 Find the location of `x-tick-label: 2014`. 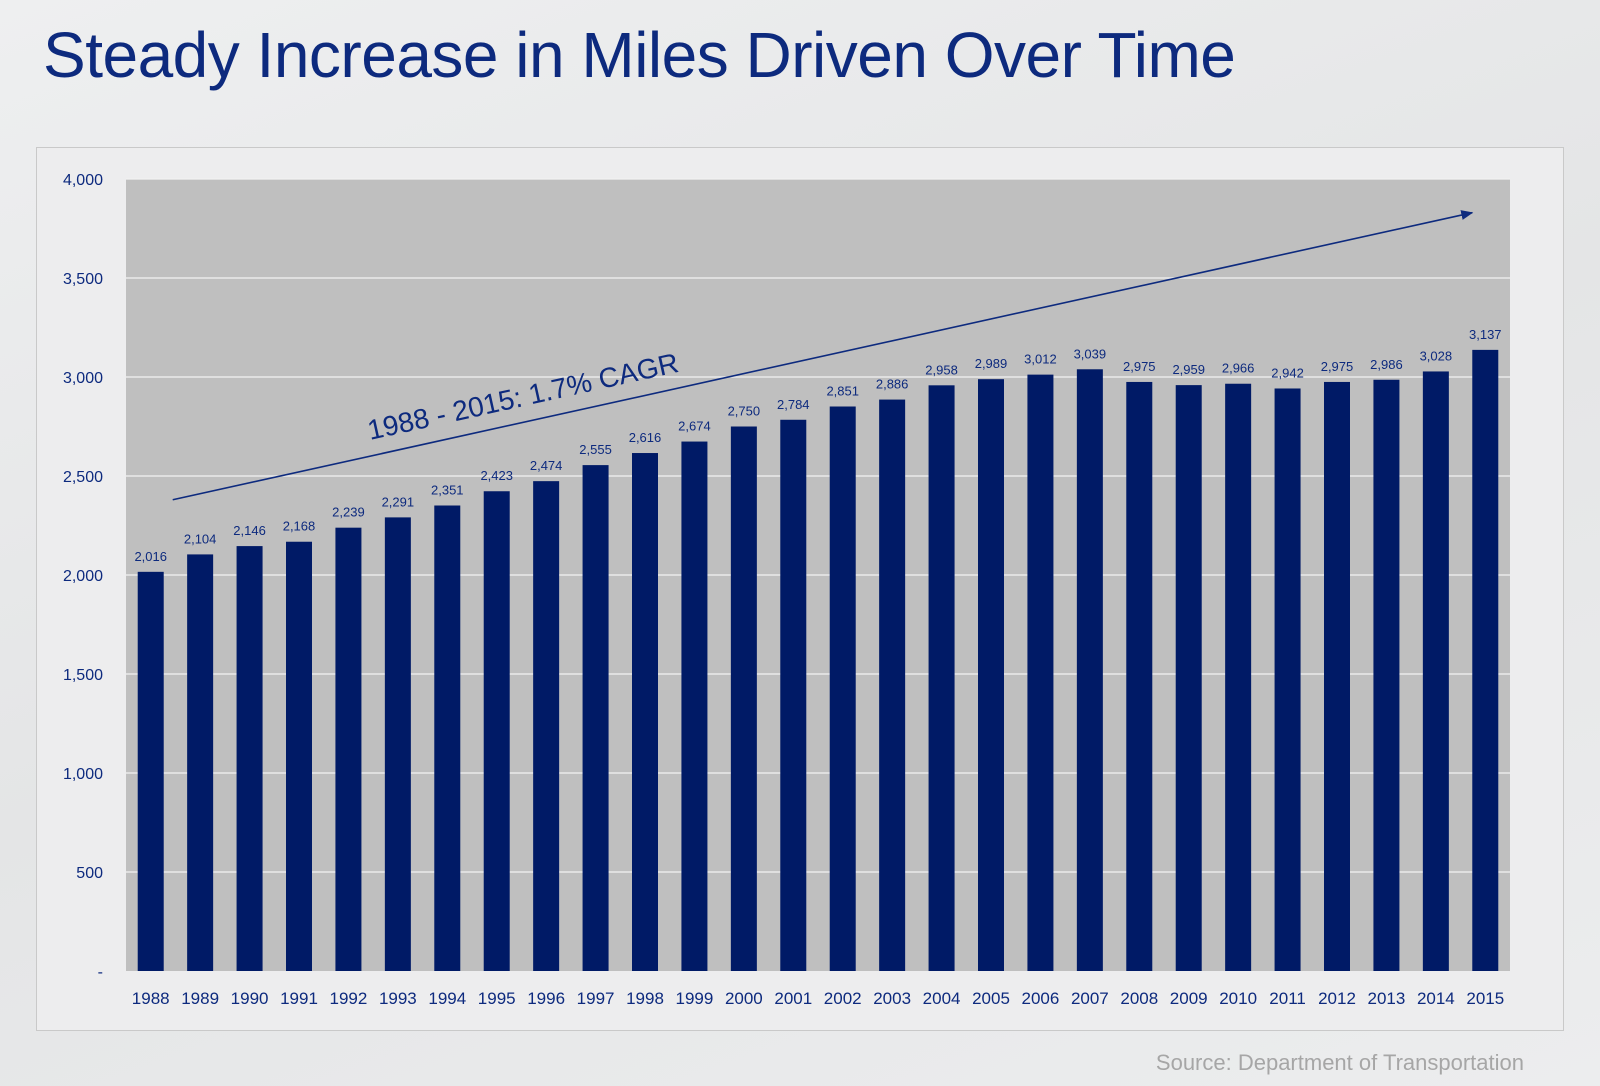

x-tick-label: 2014 is located at coordinates (1436, 998).